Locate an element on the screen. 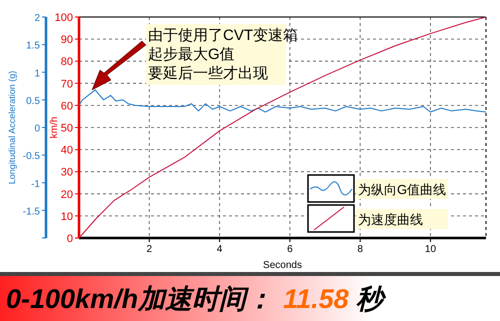  y-tick-label: 90 is located at coordinates (66, 40).